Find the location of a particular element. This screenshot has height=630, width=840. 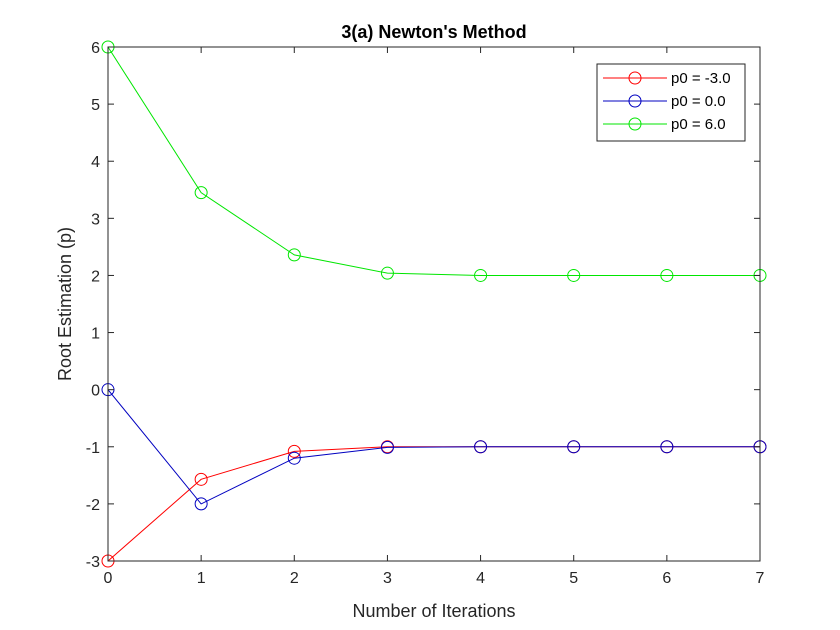

legend-label: p0 = 6.0 is located at coordinates (698, 124).